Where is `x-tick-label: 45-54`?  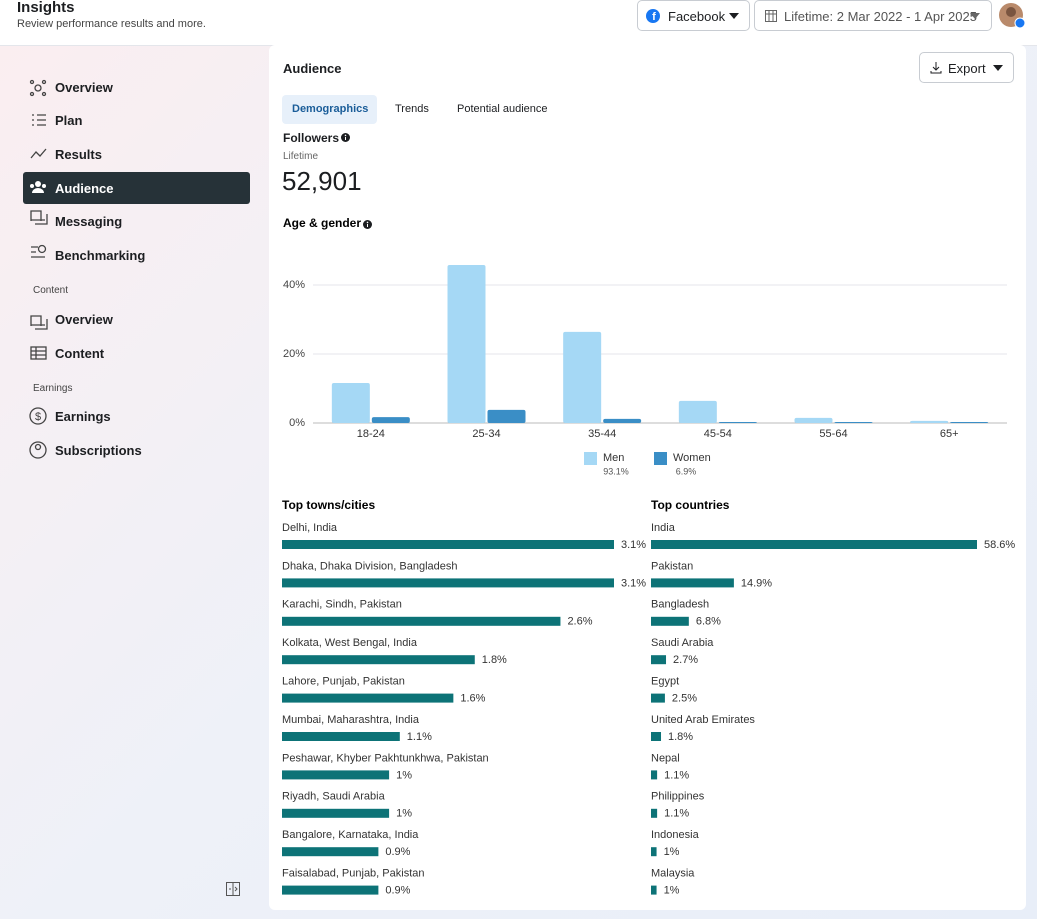 x-tick-label: 45-54 is located at coordinates (718, 434).